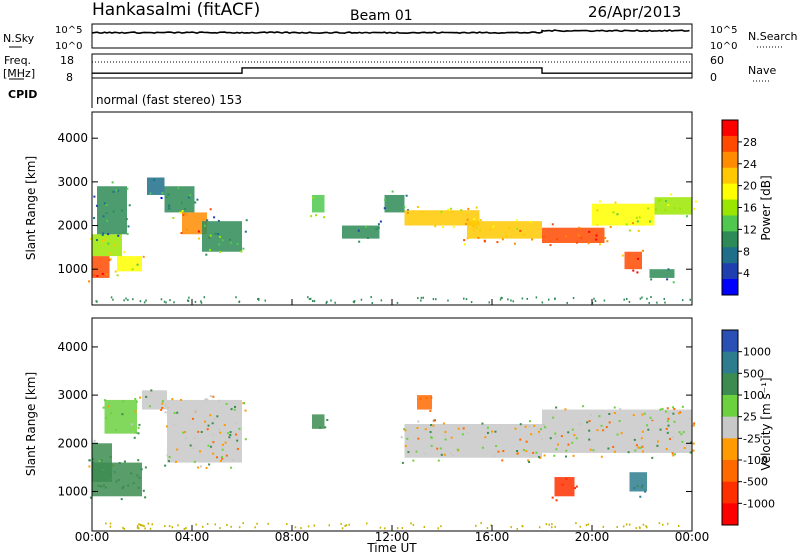  I want to click on velocity-colorbar-tick-label: 500, so click(753, 373).